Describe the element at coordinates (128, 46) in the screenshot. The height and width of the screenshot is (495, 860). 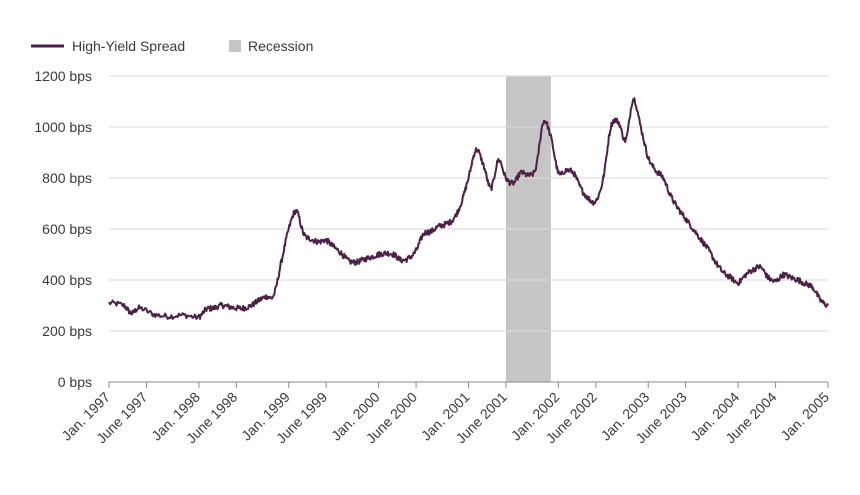
I see `legend-label-high-yield-spread: High-Yield Spread` at that location.